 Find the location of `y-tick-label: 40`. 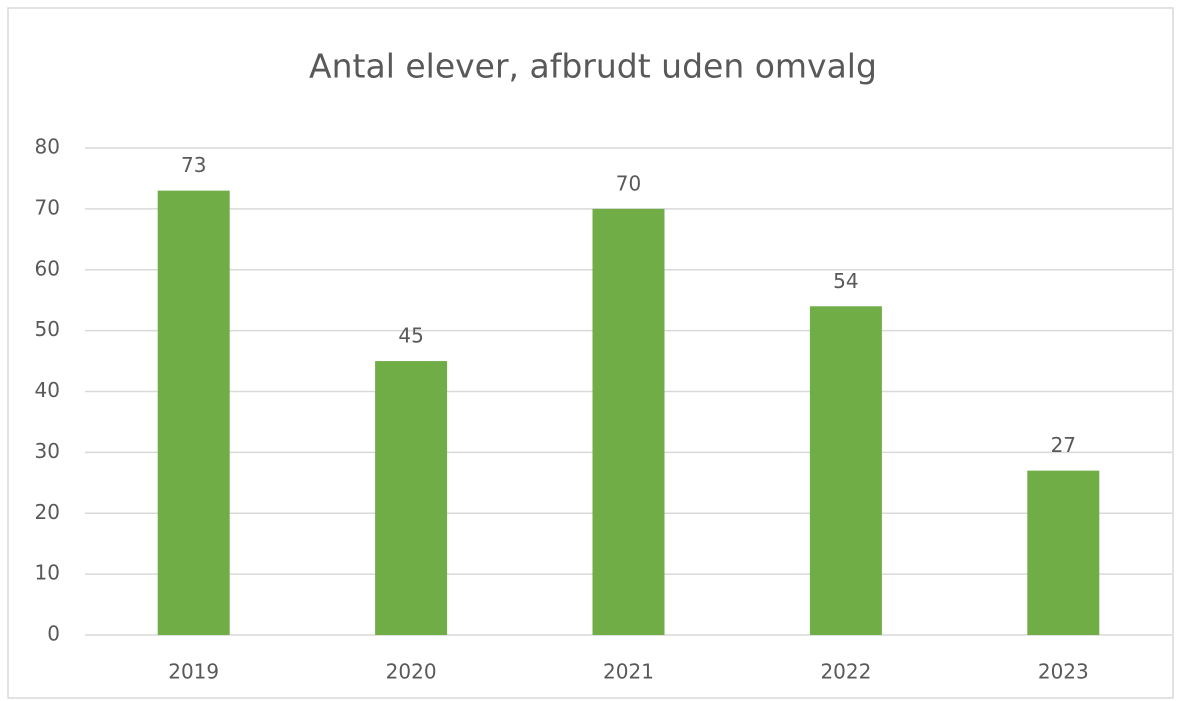

y-tick-label: 40 is located at coordinates (47, 390).